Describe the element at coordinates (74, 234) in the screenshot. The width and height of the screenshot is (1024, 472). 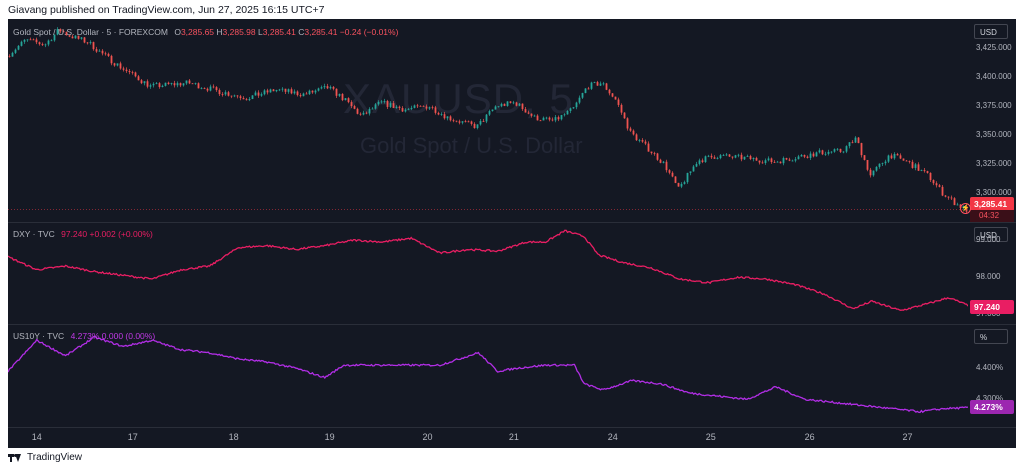
I see `dxy-value: 97.240` at that location.